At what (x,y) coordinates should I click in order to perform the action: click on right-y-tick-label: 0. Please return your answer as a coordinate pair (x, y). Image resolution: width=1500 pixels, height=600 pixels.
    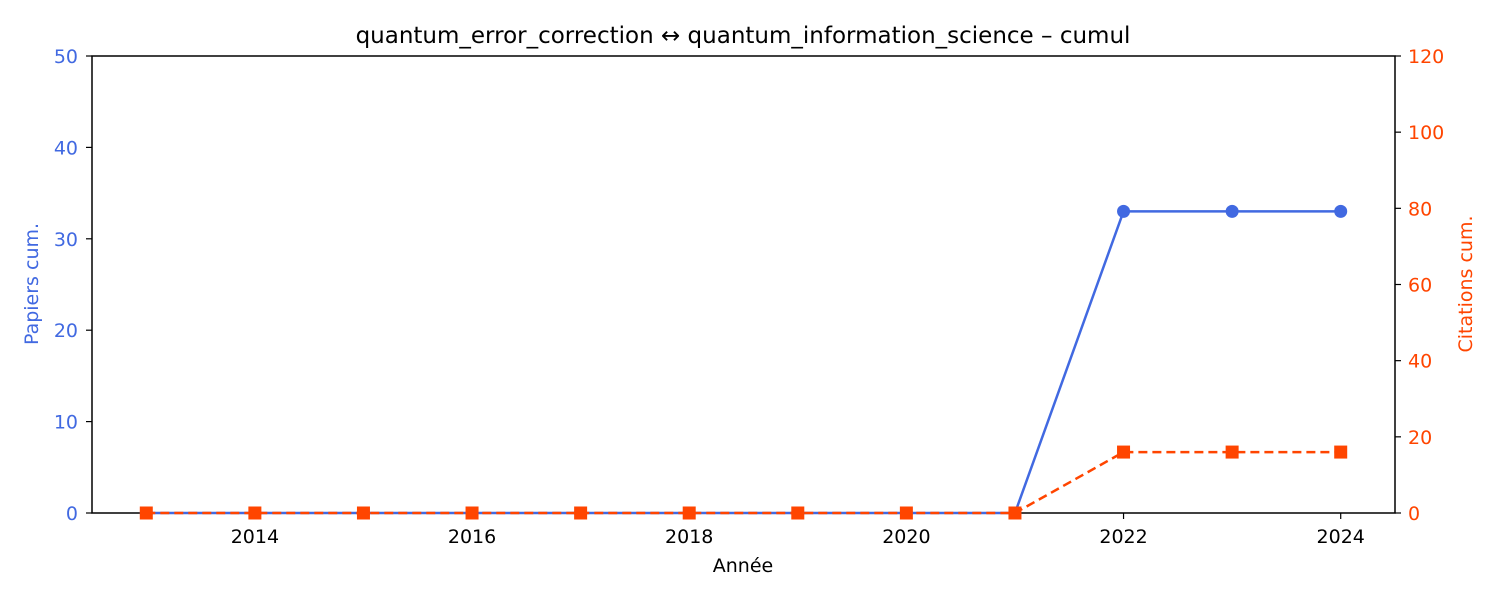
    Looking at the image, I should click on (1414, 514).